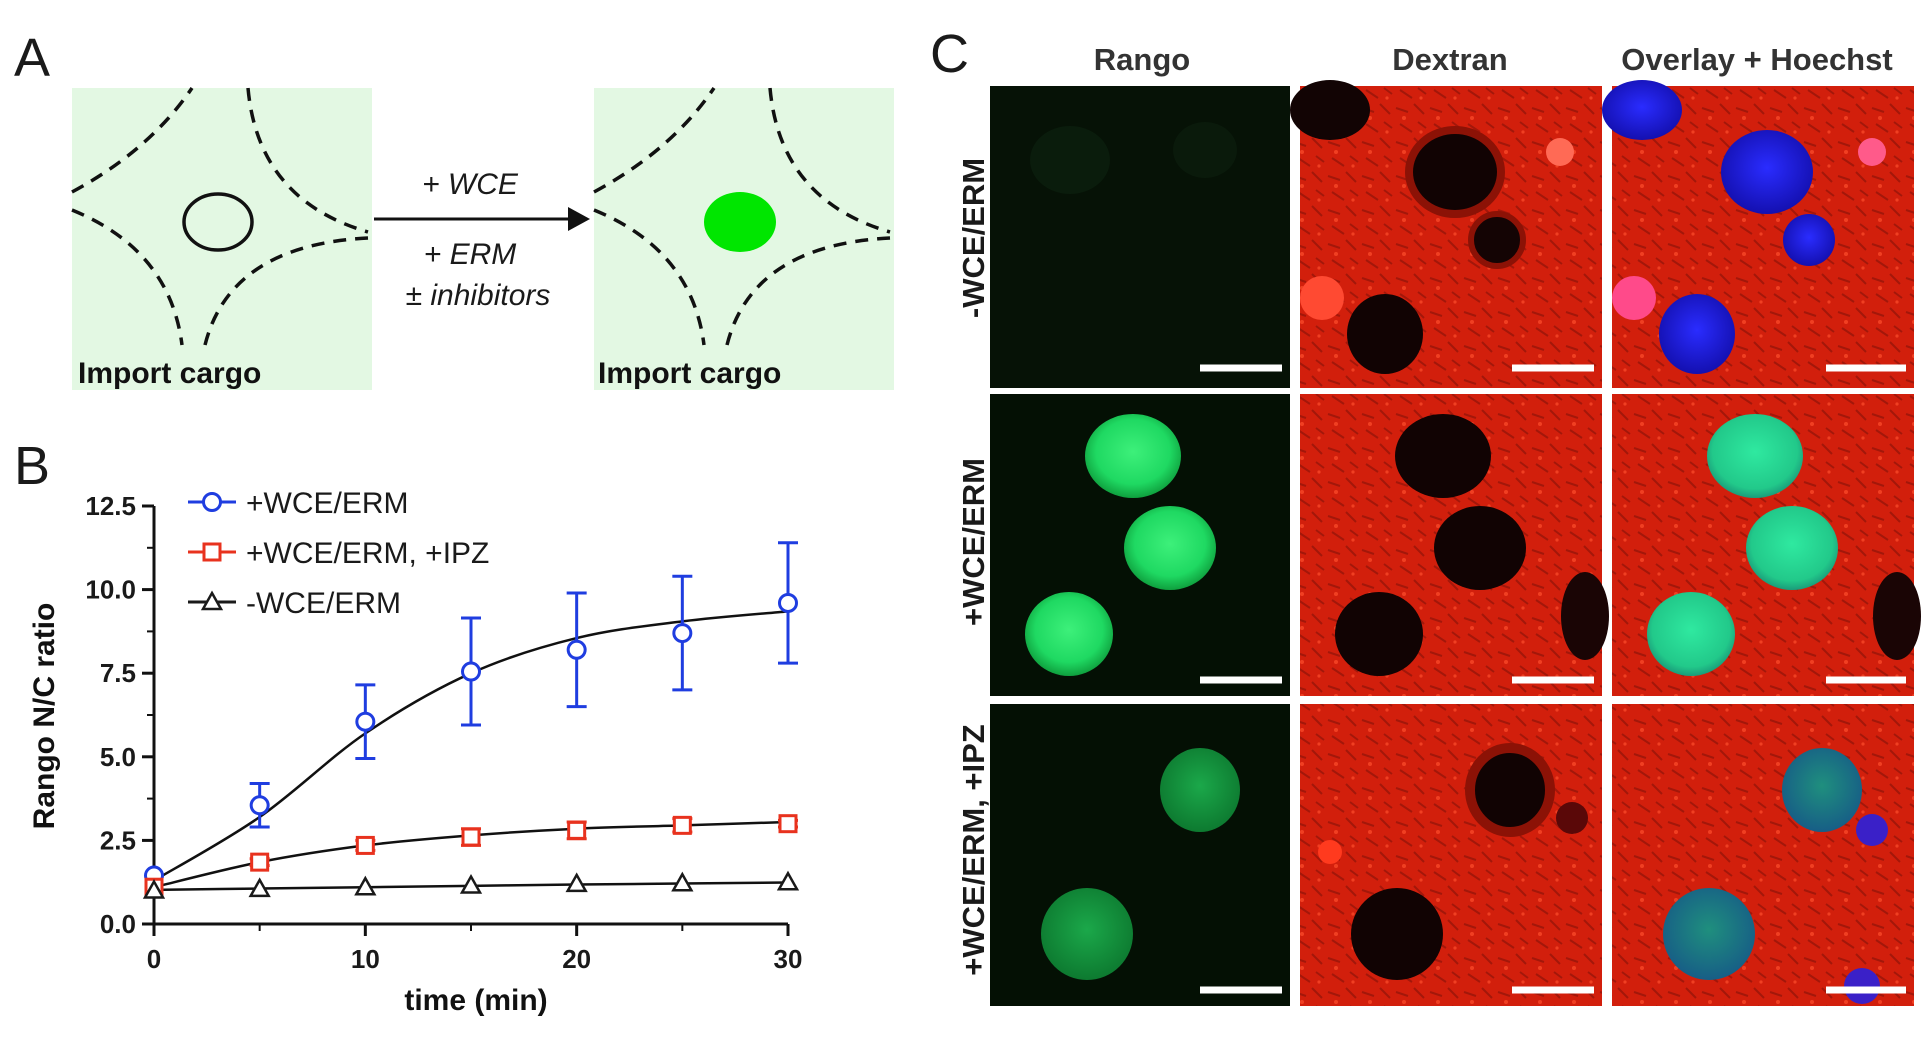 The image size is (1926, 1059). Describe the element at coordinates (110, 590) in the screenshot. I see `y-tick-label: 10.0` at that location.